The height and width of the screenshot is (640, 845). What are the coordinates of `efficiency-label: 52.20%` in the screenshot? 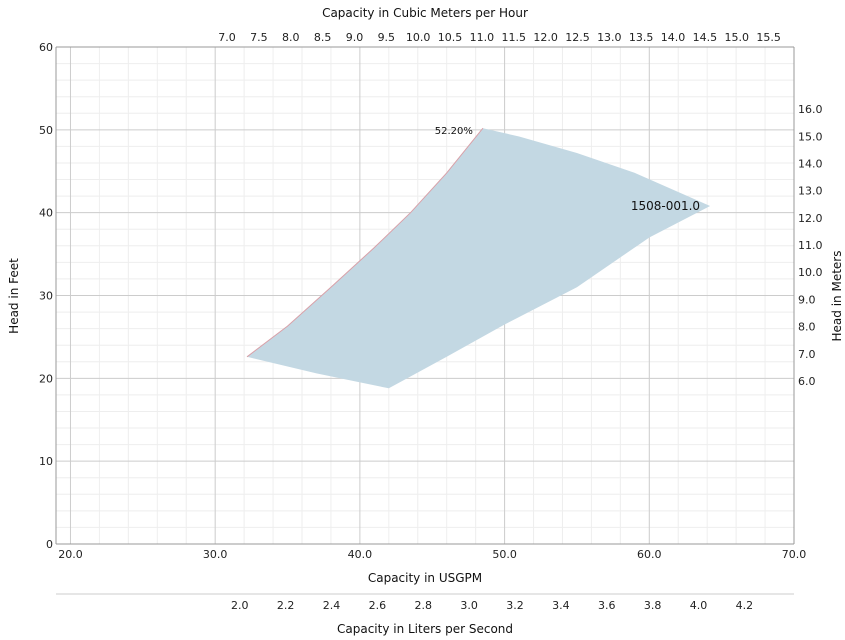 It's located at (454, 131).